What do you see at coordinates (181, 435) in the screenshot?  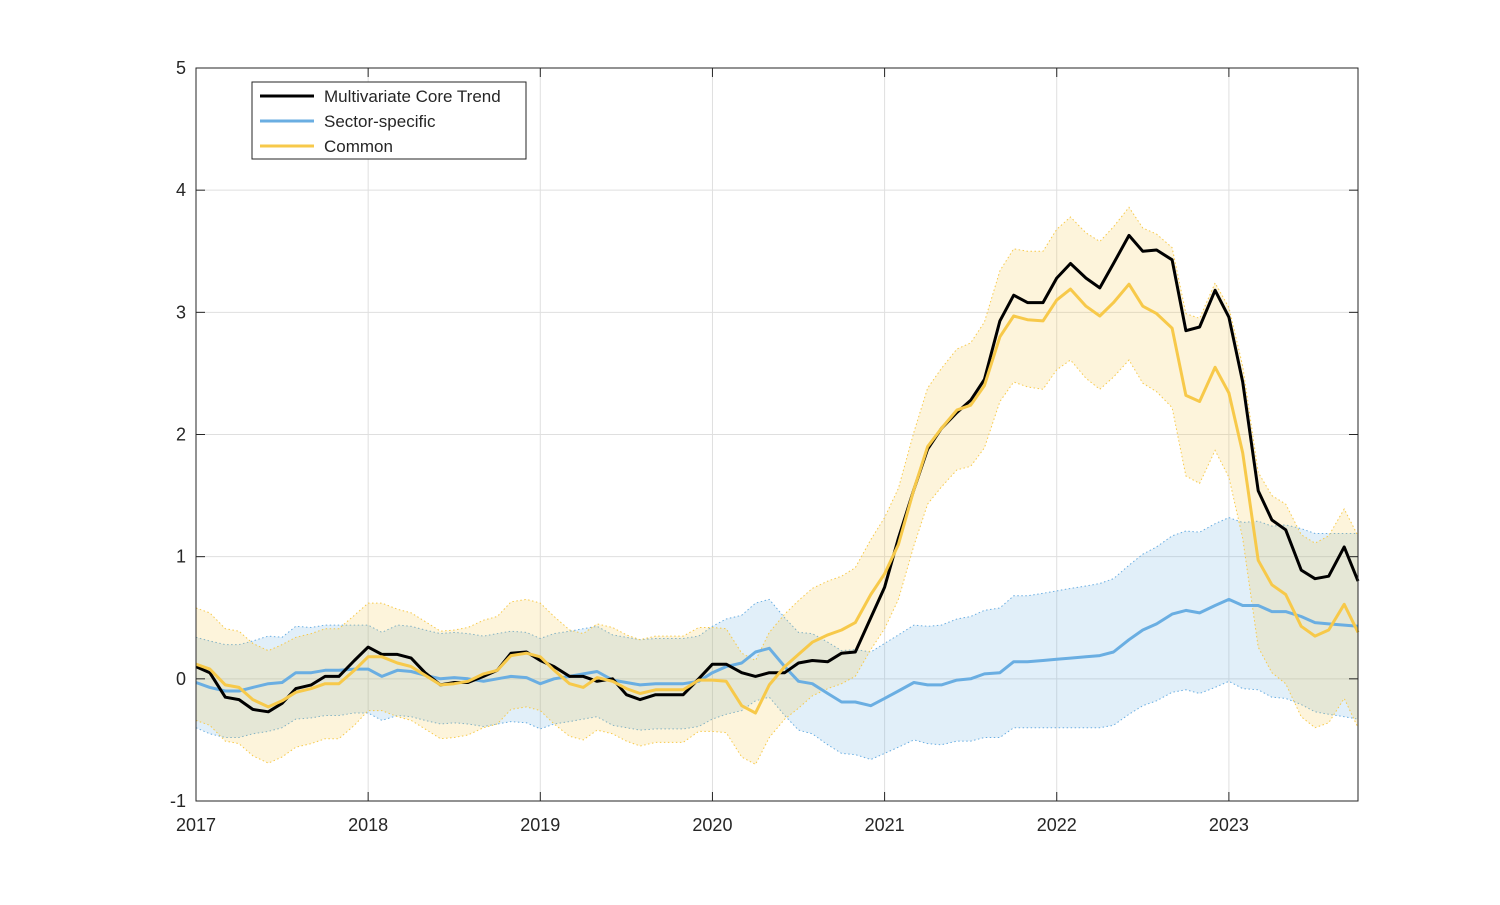 I see `y-tick-label-3: 2` at bounding box center [181, 435].